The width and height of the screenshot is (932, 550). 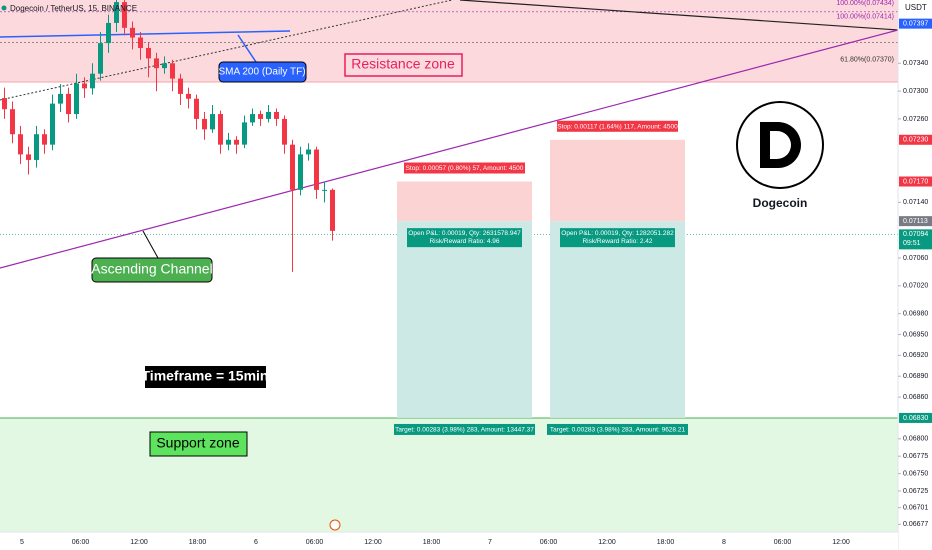 What do you see at coordinates (915, 473) in the screenshot?
I see `y-tick-label: 0.06750` at bounding box center [915, 473].